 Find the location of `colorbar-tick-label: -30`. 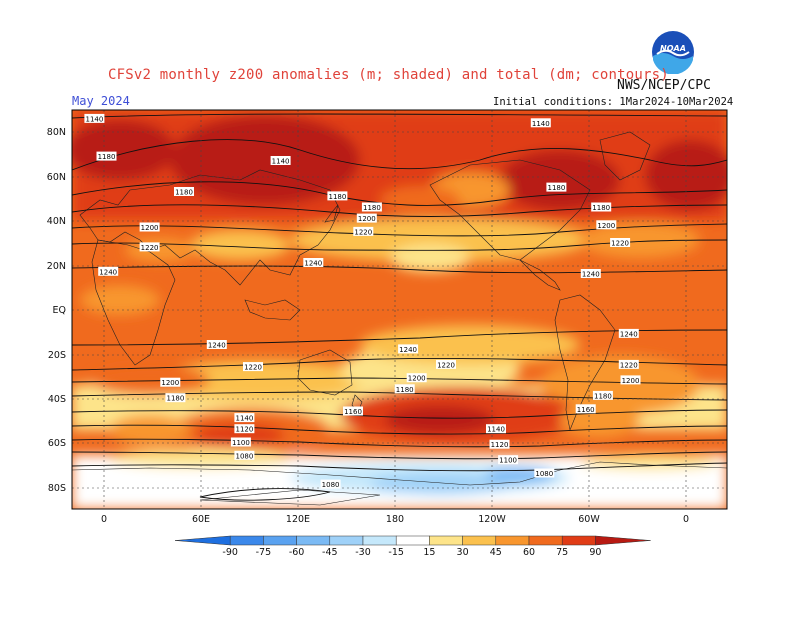

colorbar-tick-label: -30 is located at coordinates (363, 552).